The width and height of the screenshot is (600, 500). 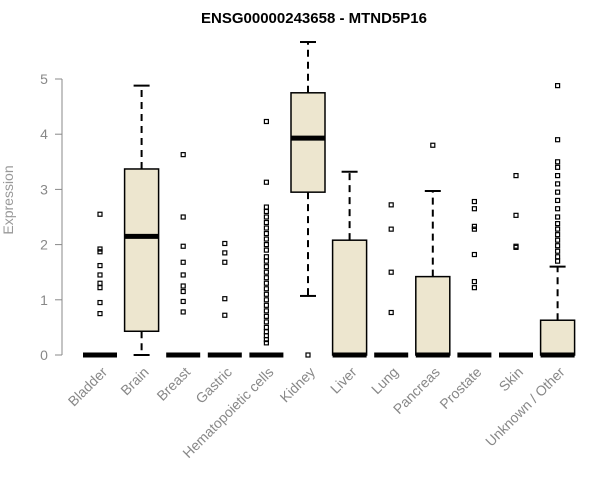 What do you see at coordinates (298, 385) in the screenshot?
I see `x-tick-label: Kidney` at bounding box center [298, 385].